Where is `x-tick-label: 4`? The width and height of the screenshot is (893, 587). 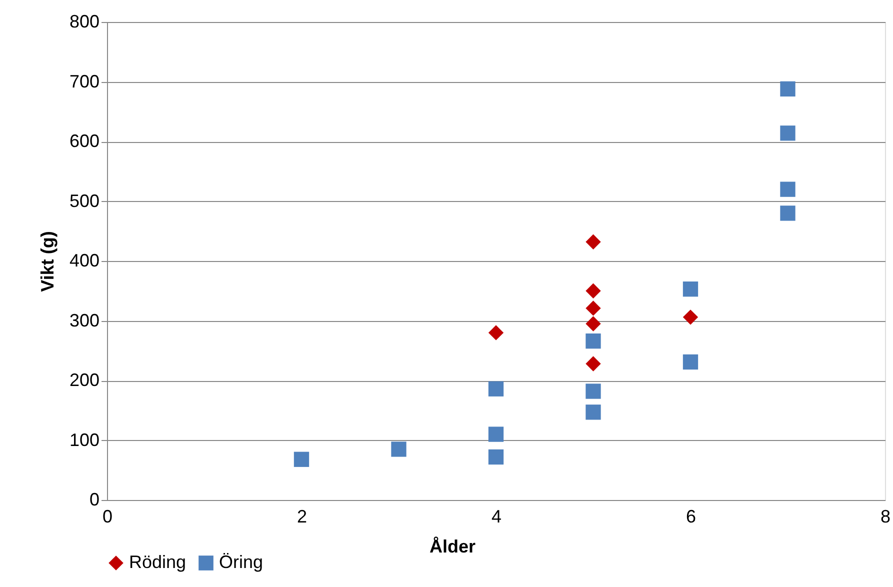
x-tick-label: 4 is located at coordinates (496, 516).